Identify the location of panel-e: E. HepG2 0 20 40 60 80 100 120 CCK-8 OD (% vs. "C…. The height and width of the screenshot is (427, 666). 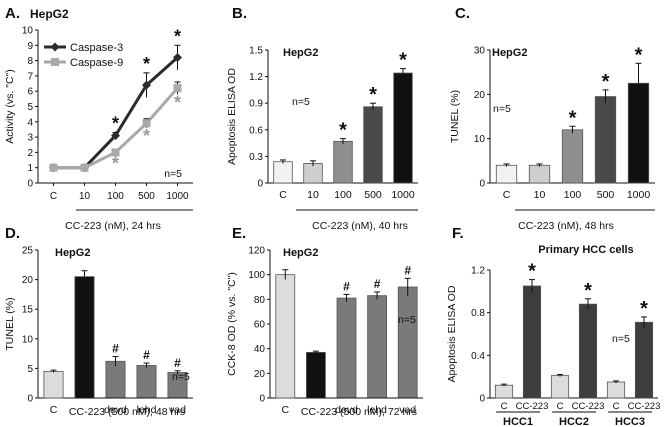
(324, 321).